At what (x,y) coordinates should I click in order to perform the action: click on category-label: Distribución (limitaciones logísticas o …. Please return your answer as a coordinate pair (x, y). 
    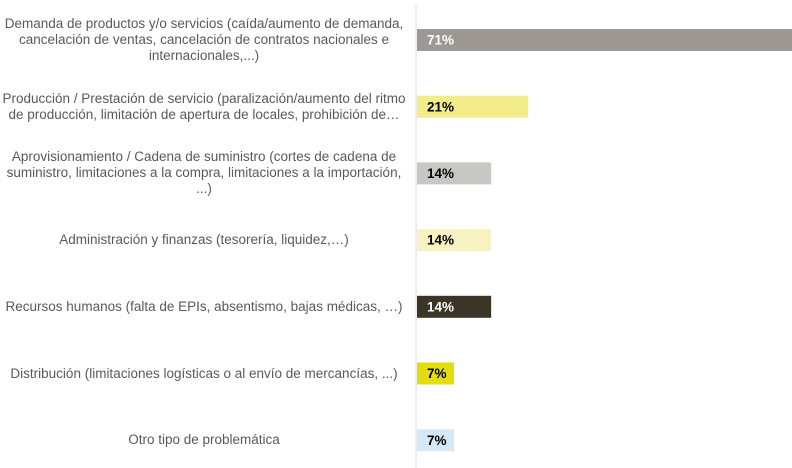
    Looking at the image, I should click on (204, 373).